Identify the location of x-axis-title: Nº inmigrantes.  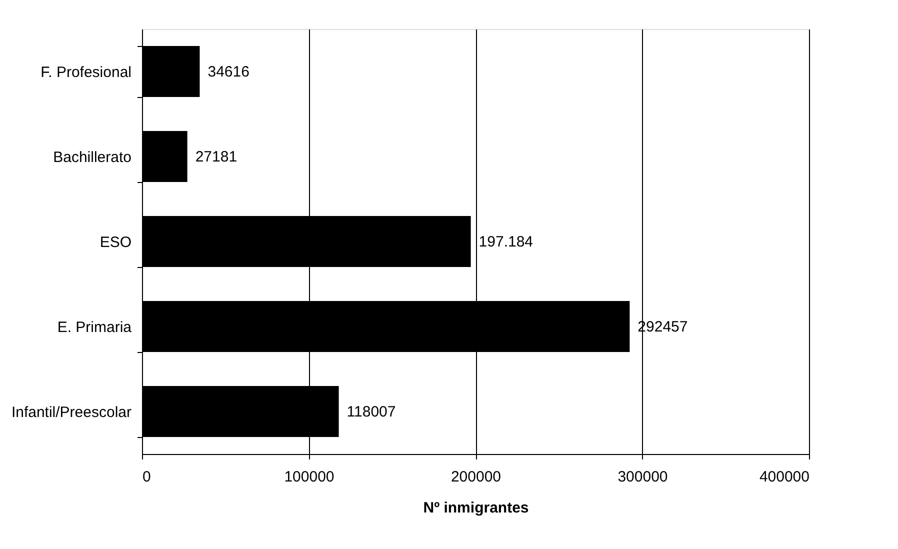
(476, 508).